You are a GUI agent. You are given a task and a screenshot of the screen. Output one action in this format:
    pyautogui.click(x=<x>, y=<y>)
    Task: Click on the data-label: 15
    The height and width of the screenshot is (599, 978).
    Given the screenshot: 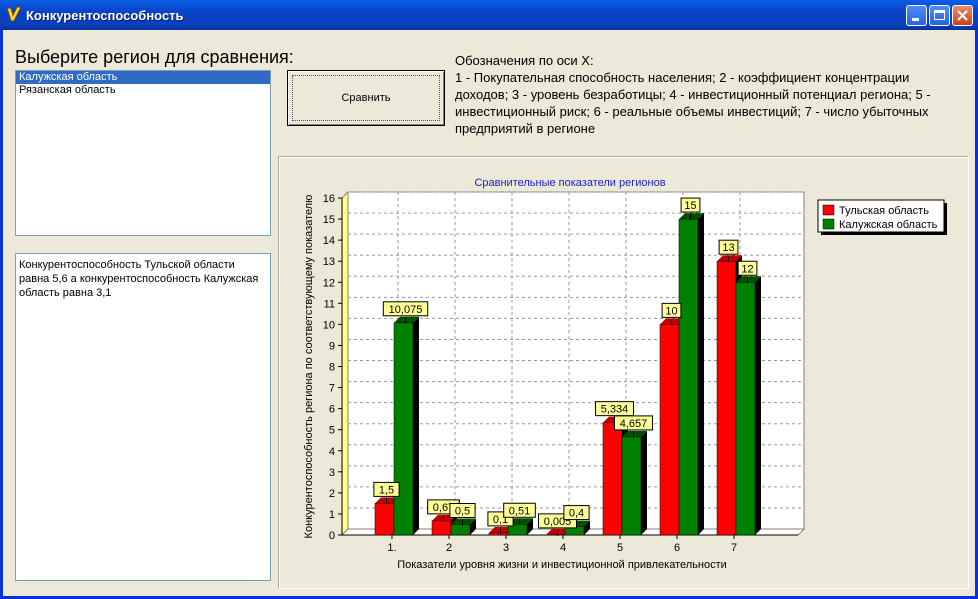 What is the action you would take?
    pyautogui.click(x=690, y=206)
    